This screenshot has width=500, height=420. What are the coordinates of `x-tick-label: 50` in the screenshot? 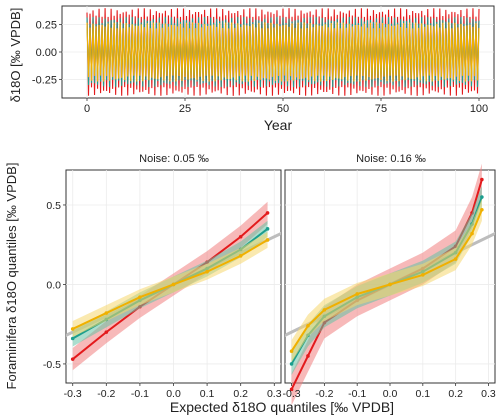 It's located at (283, 109).